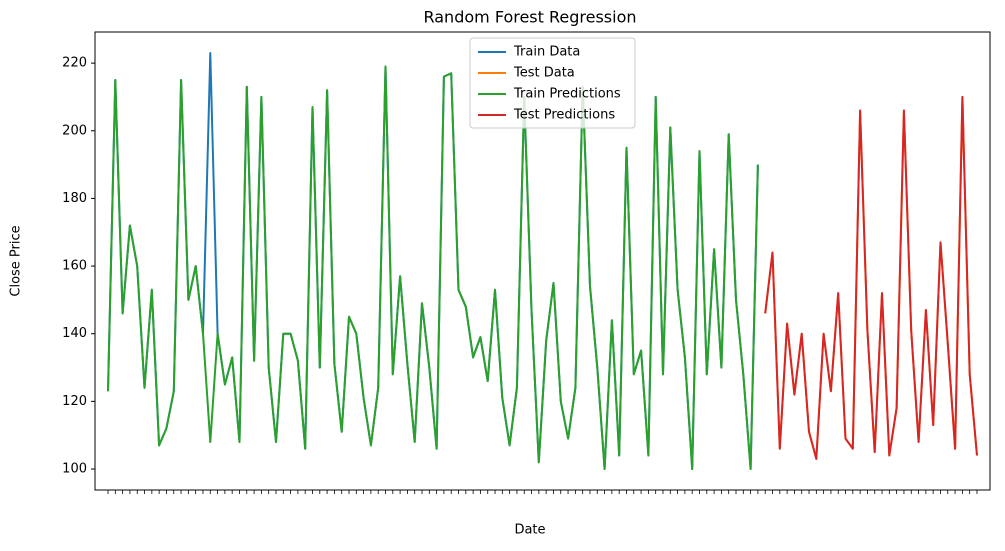 Image resolution: width=1005 pixels, height=551 pixels. I want to click on y-tick-label: 160, so click(74, 266).